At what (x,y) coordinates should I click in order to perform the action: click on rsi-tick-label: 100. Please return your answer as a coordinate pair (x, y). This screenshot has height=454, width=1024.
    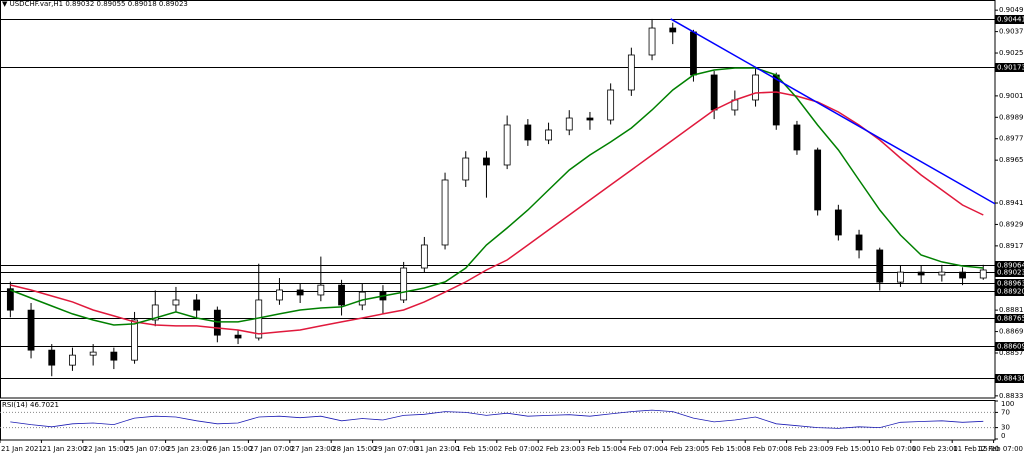
    Looking at the image, I should click on (1007, 404).